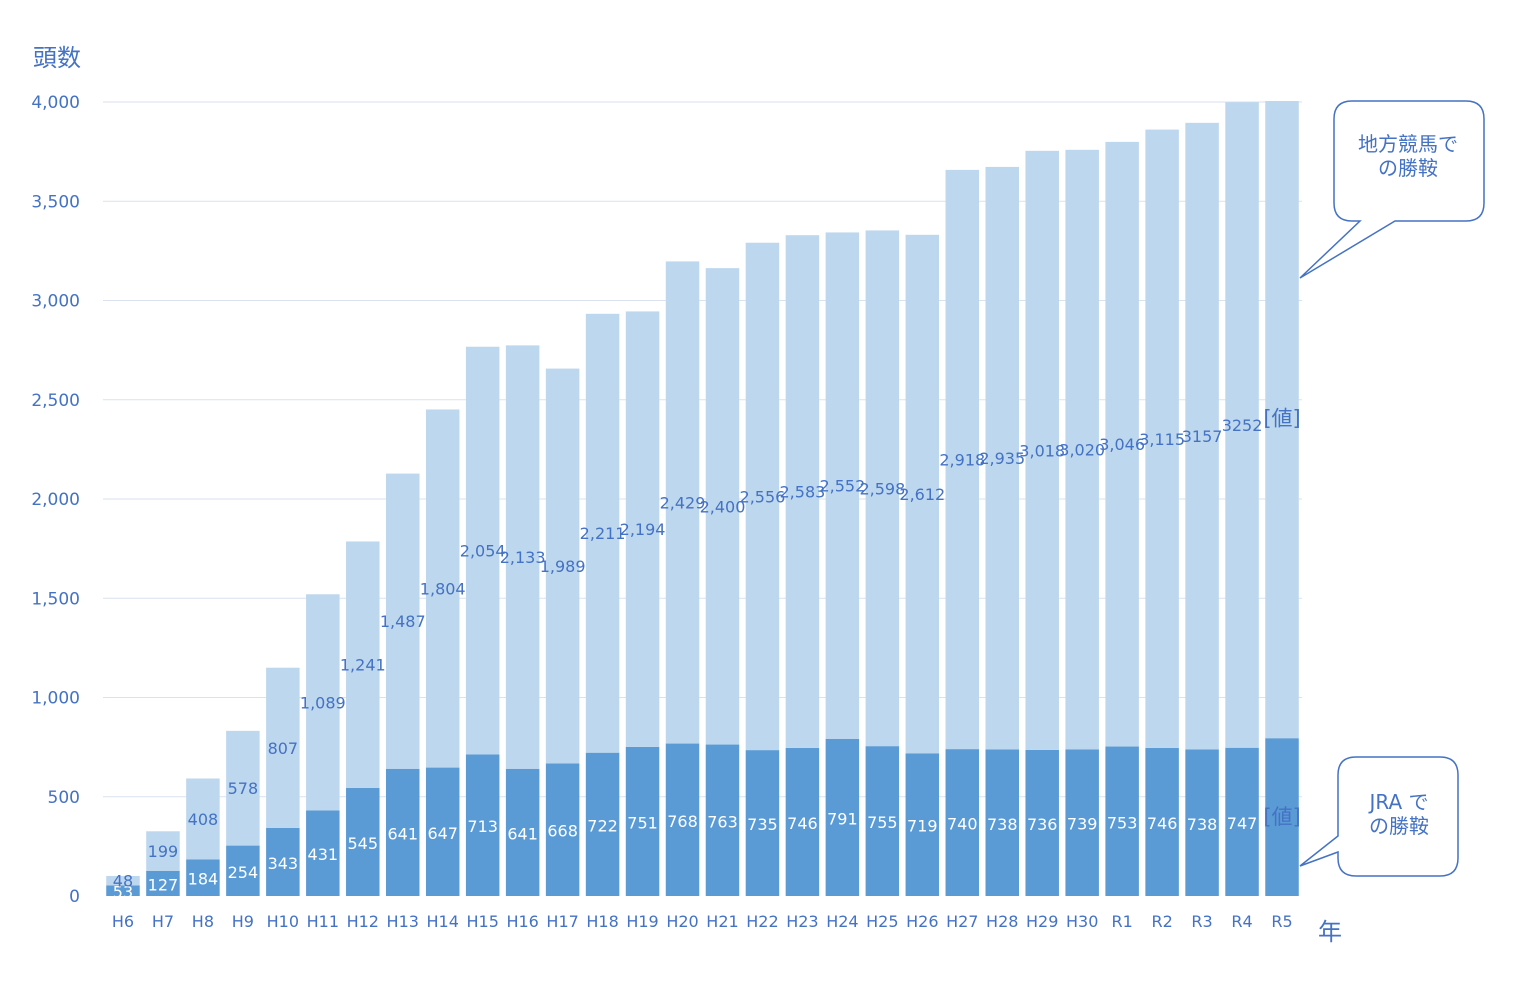 The width and height of the screenshot is (1524, 995). I want to click on data-label-chihou: 408, so click(203, 819).